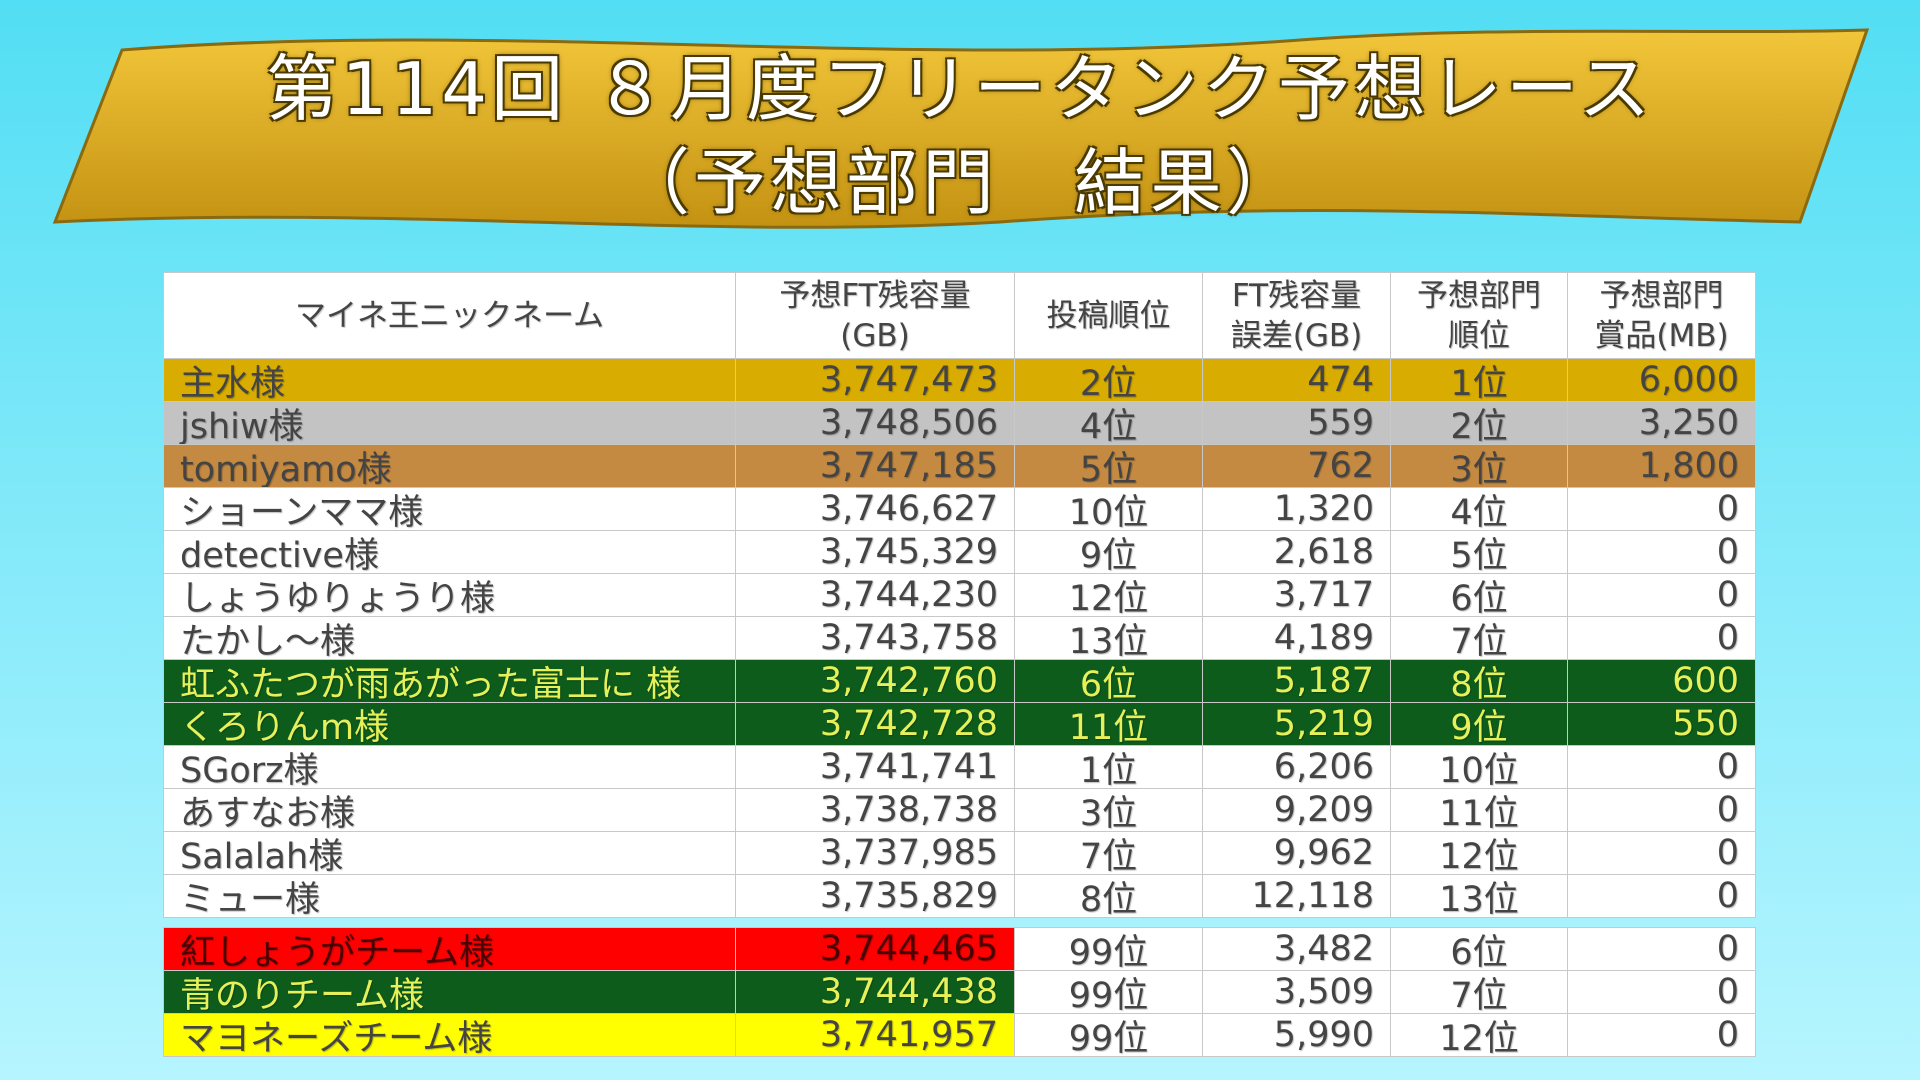 Image resolution: width=1920 pixels, height=1080 pixels. I want to click on column-header: 予想FT残容量, so click(875, 295).